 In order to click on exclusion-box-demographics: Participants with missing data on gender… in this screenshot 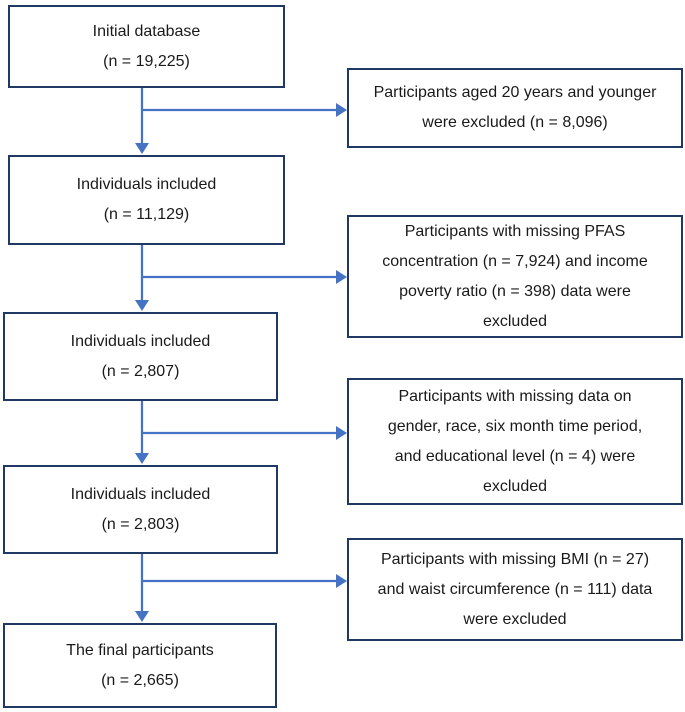, I will do `click(515, 441)`.